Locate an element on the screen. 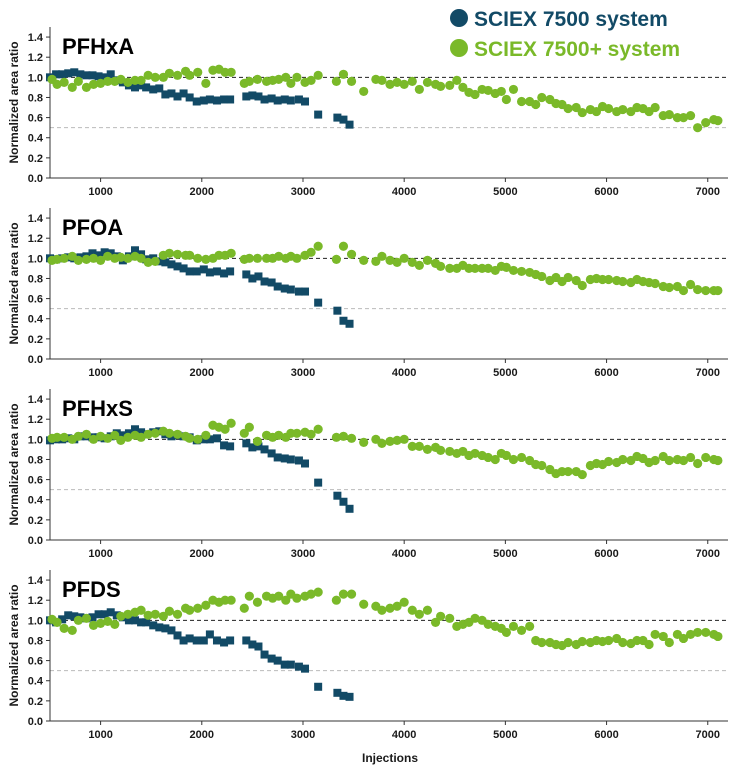  panel-title: PFOA is located at coordinates (92, 227).